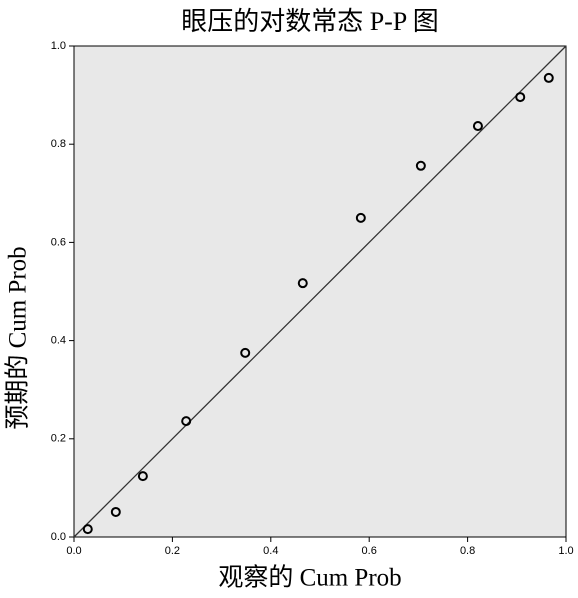  Describe the element at coordinates (172, 551) in the screenshot. I see `x-tick-label: 0.2` at that location.